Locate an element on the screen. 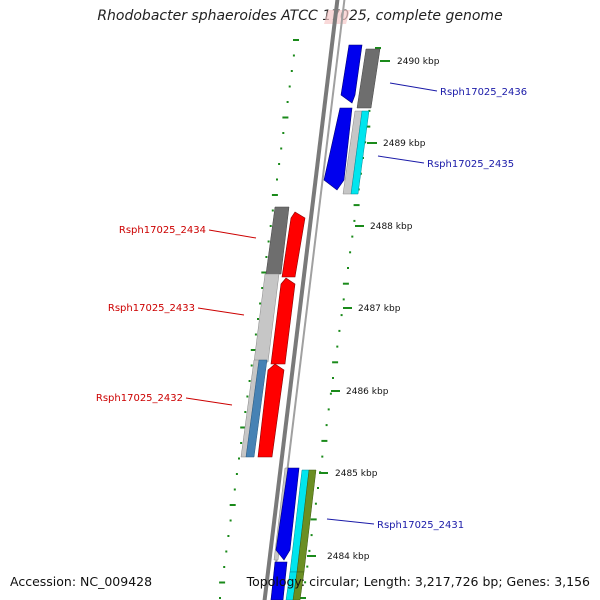 Image resolution: width=600 pixels, height=600 pixels. gene-label-text: Rsph17025_2431 is located at coordinates (420, 525).